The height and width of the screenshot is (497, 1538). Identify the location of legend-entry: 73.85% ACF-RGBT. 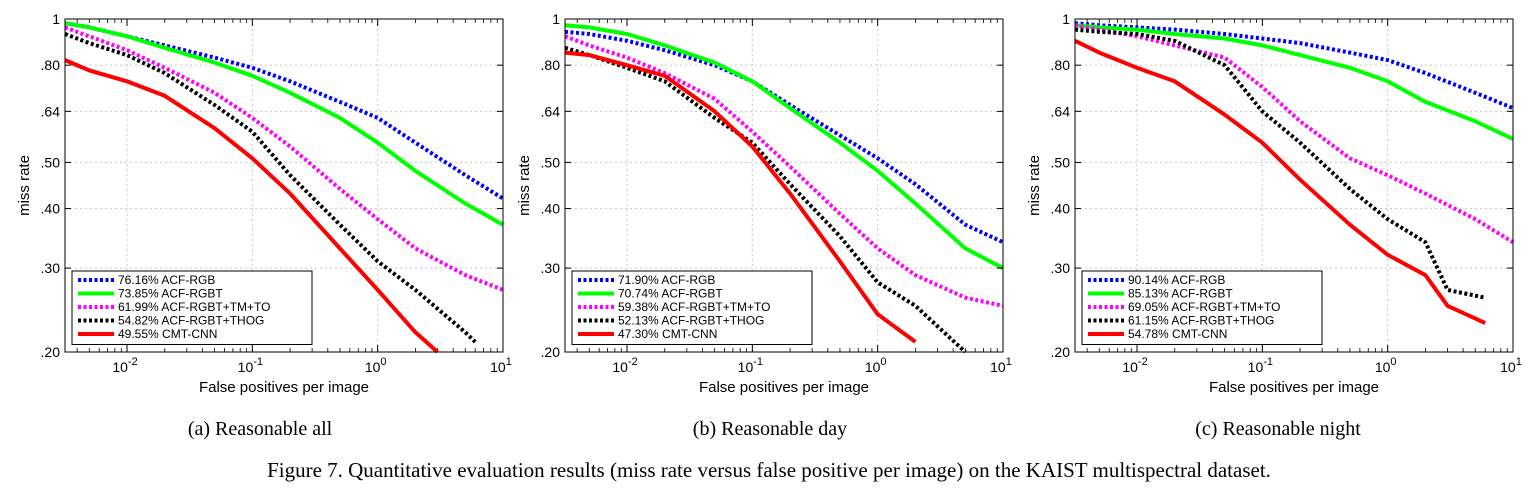
(170, 294).